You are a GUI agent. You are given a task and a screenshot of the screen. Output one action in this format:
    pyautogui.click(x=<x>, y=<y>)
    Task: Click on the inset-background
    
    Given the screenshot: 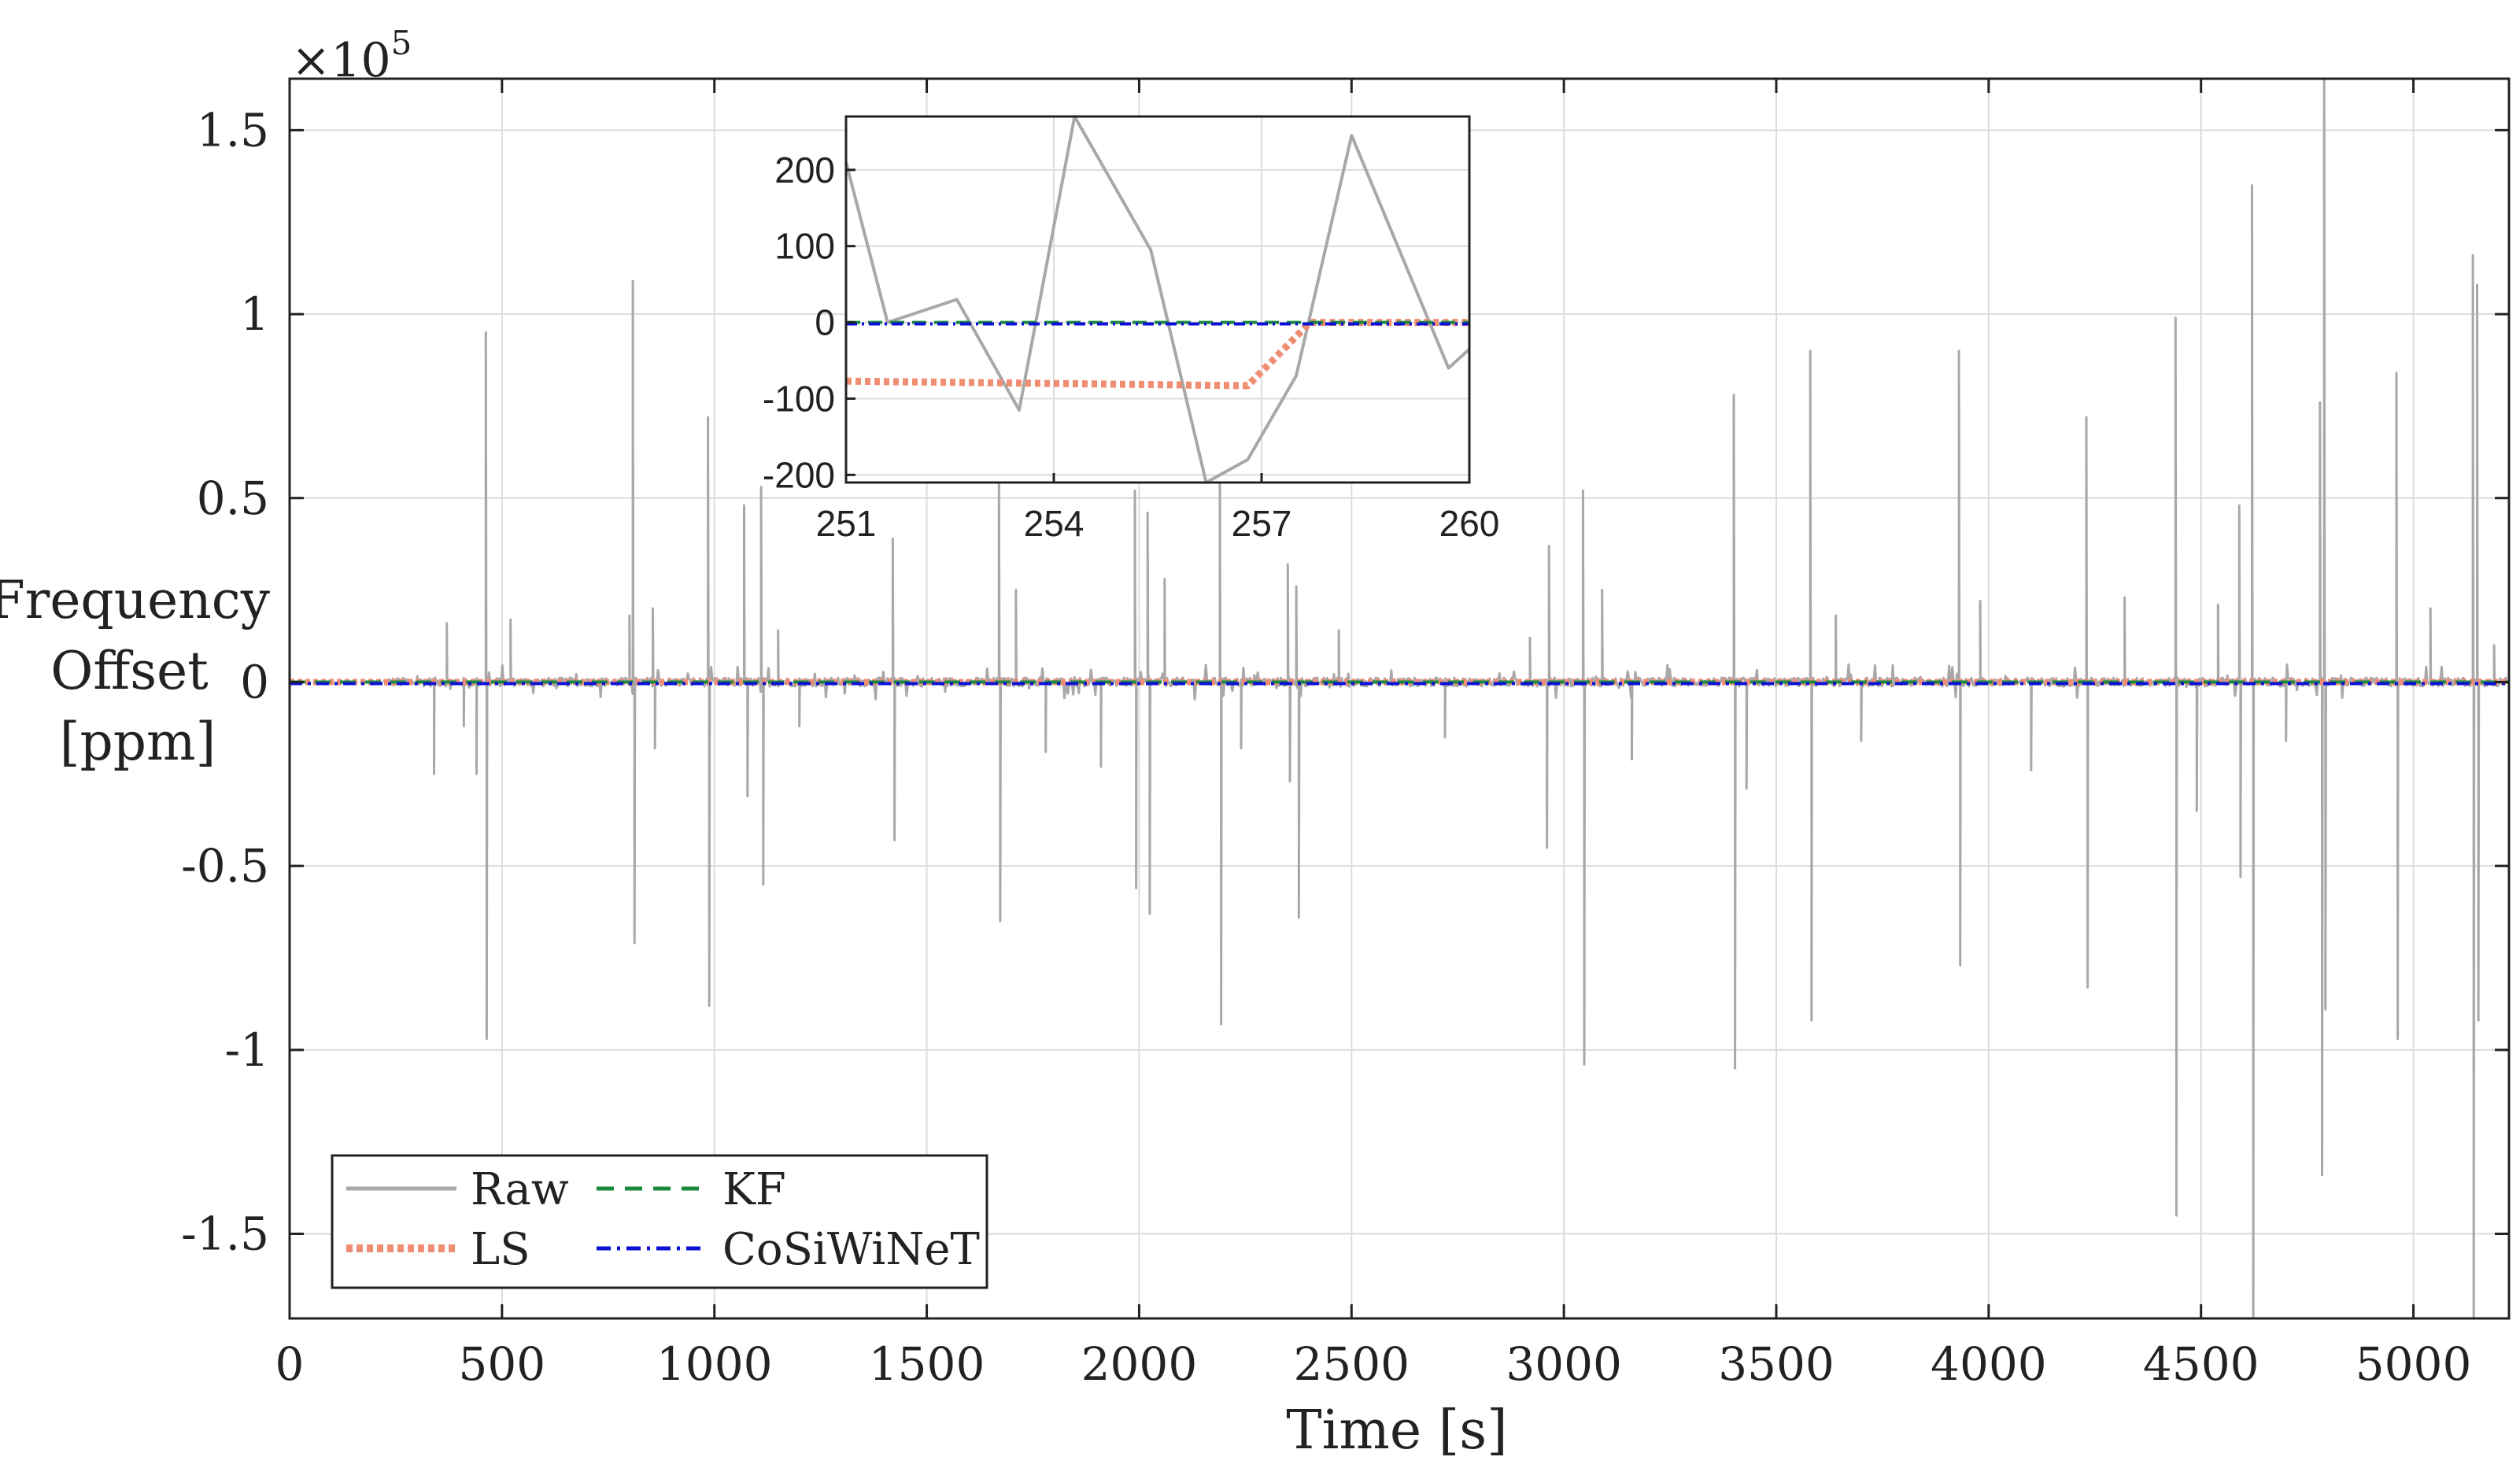 What is the action you would take?
    pyautogui.click(x=1157, y=299)
    